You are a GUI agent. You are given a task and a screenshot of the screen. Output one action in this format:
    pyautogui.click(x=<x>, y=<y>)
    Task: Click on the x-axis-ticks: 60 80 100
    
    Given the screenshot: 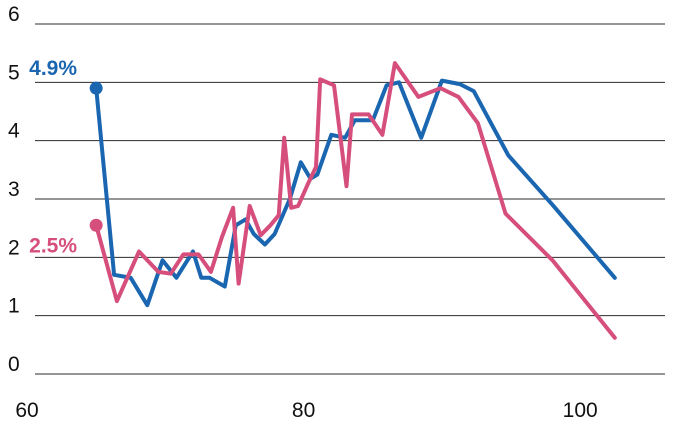 What is the action you would take?
    pyautogui.click(x=306, y=410)
    